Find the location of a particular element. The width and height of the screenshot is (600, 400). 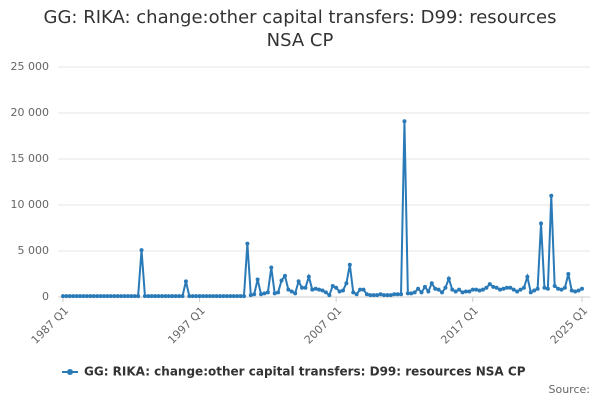

y-tick-label: 10 000 is located at coordinates (30, 204).